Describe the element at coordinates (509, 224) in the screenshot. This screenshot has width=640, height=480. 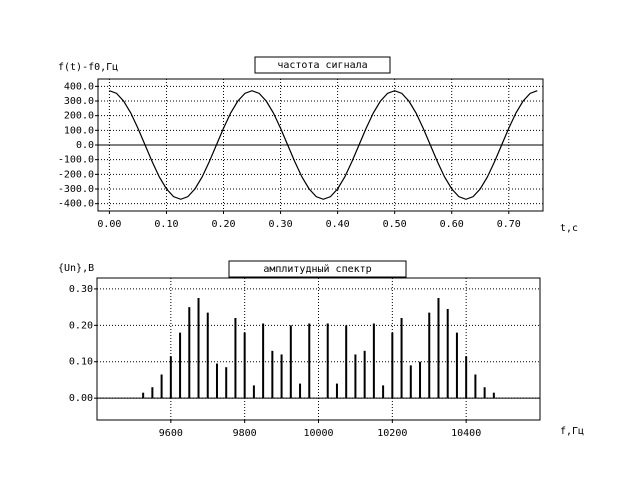
I see `x-tick-label: 0.70` at that location.